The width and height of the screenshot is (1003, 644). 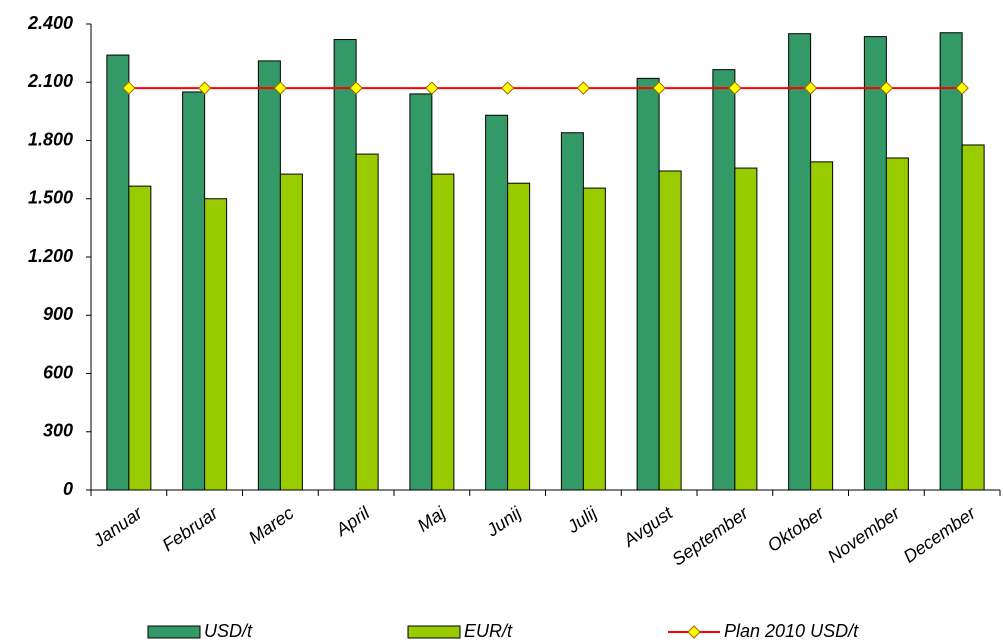 What do you see at coordinates (191, 528) in the screenshot?
I see `x-tick-label: Februar` at bounding box center [191, 528].